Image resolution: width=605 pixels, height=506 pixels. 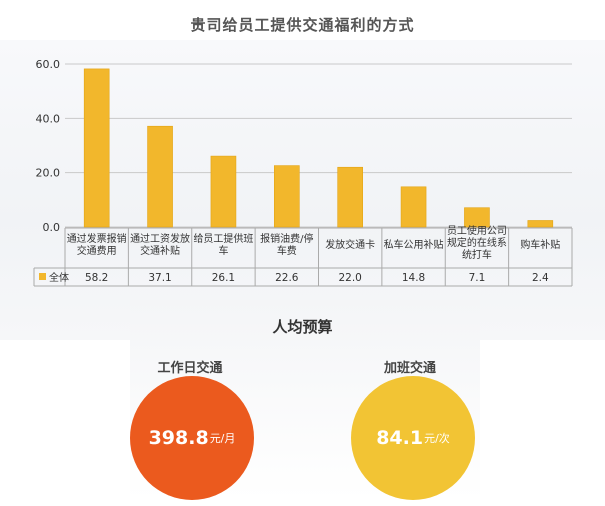 I want to click on overtime-label: 加班交通, so click(x=409, y=368).